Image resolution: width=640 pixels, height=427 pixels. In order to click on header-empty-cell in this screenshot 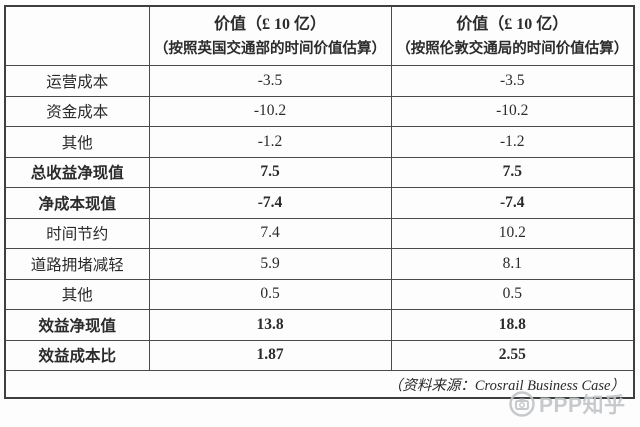, I will do `click(77, 35)`.